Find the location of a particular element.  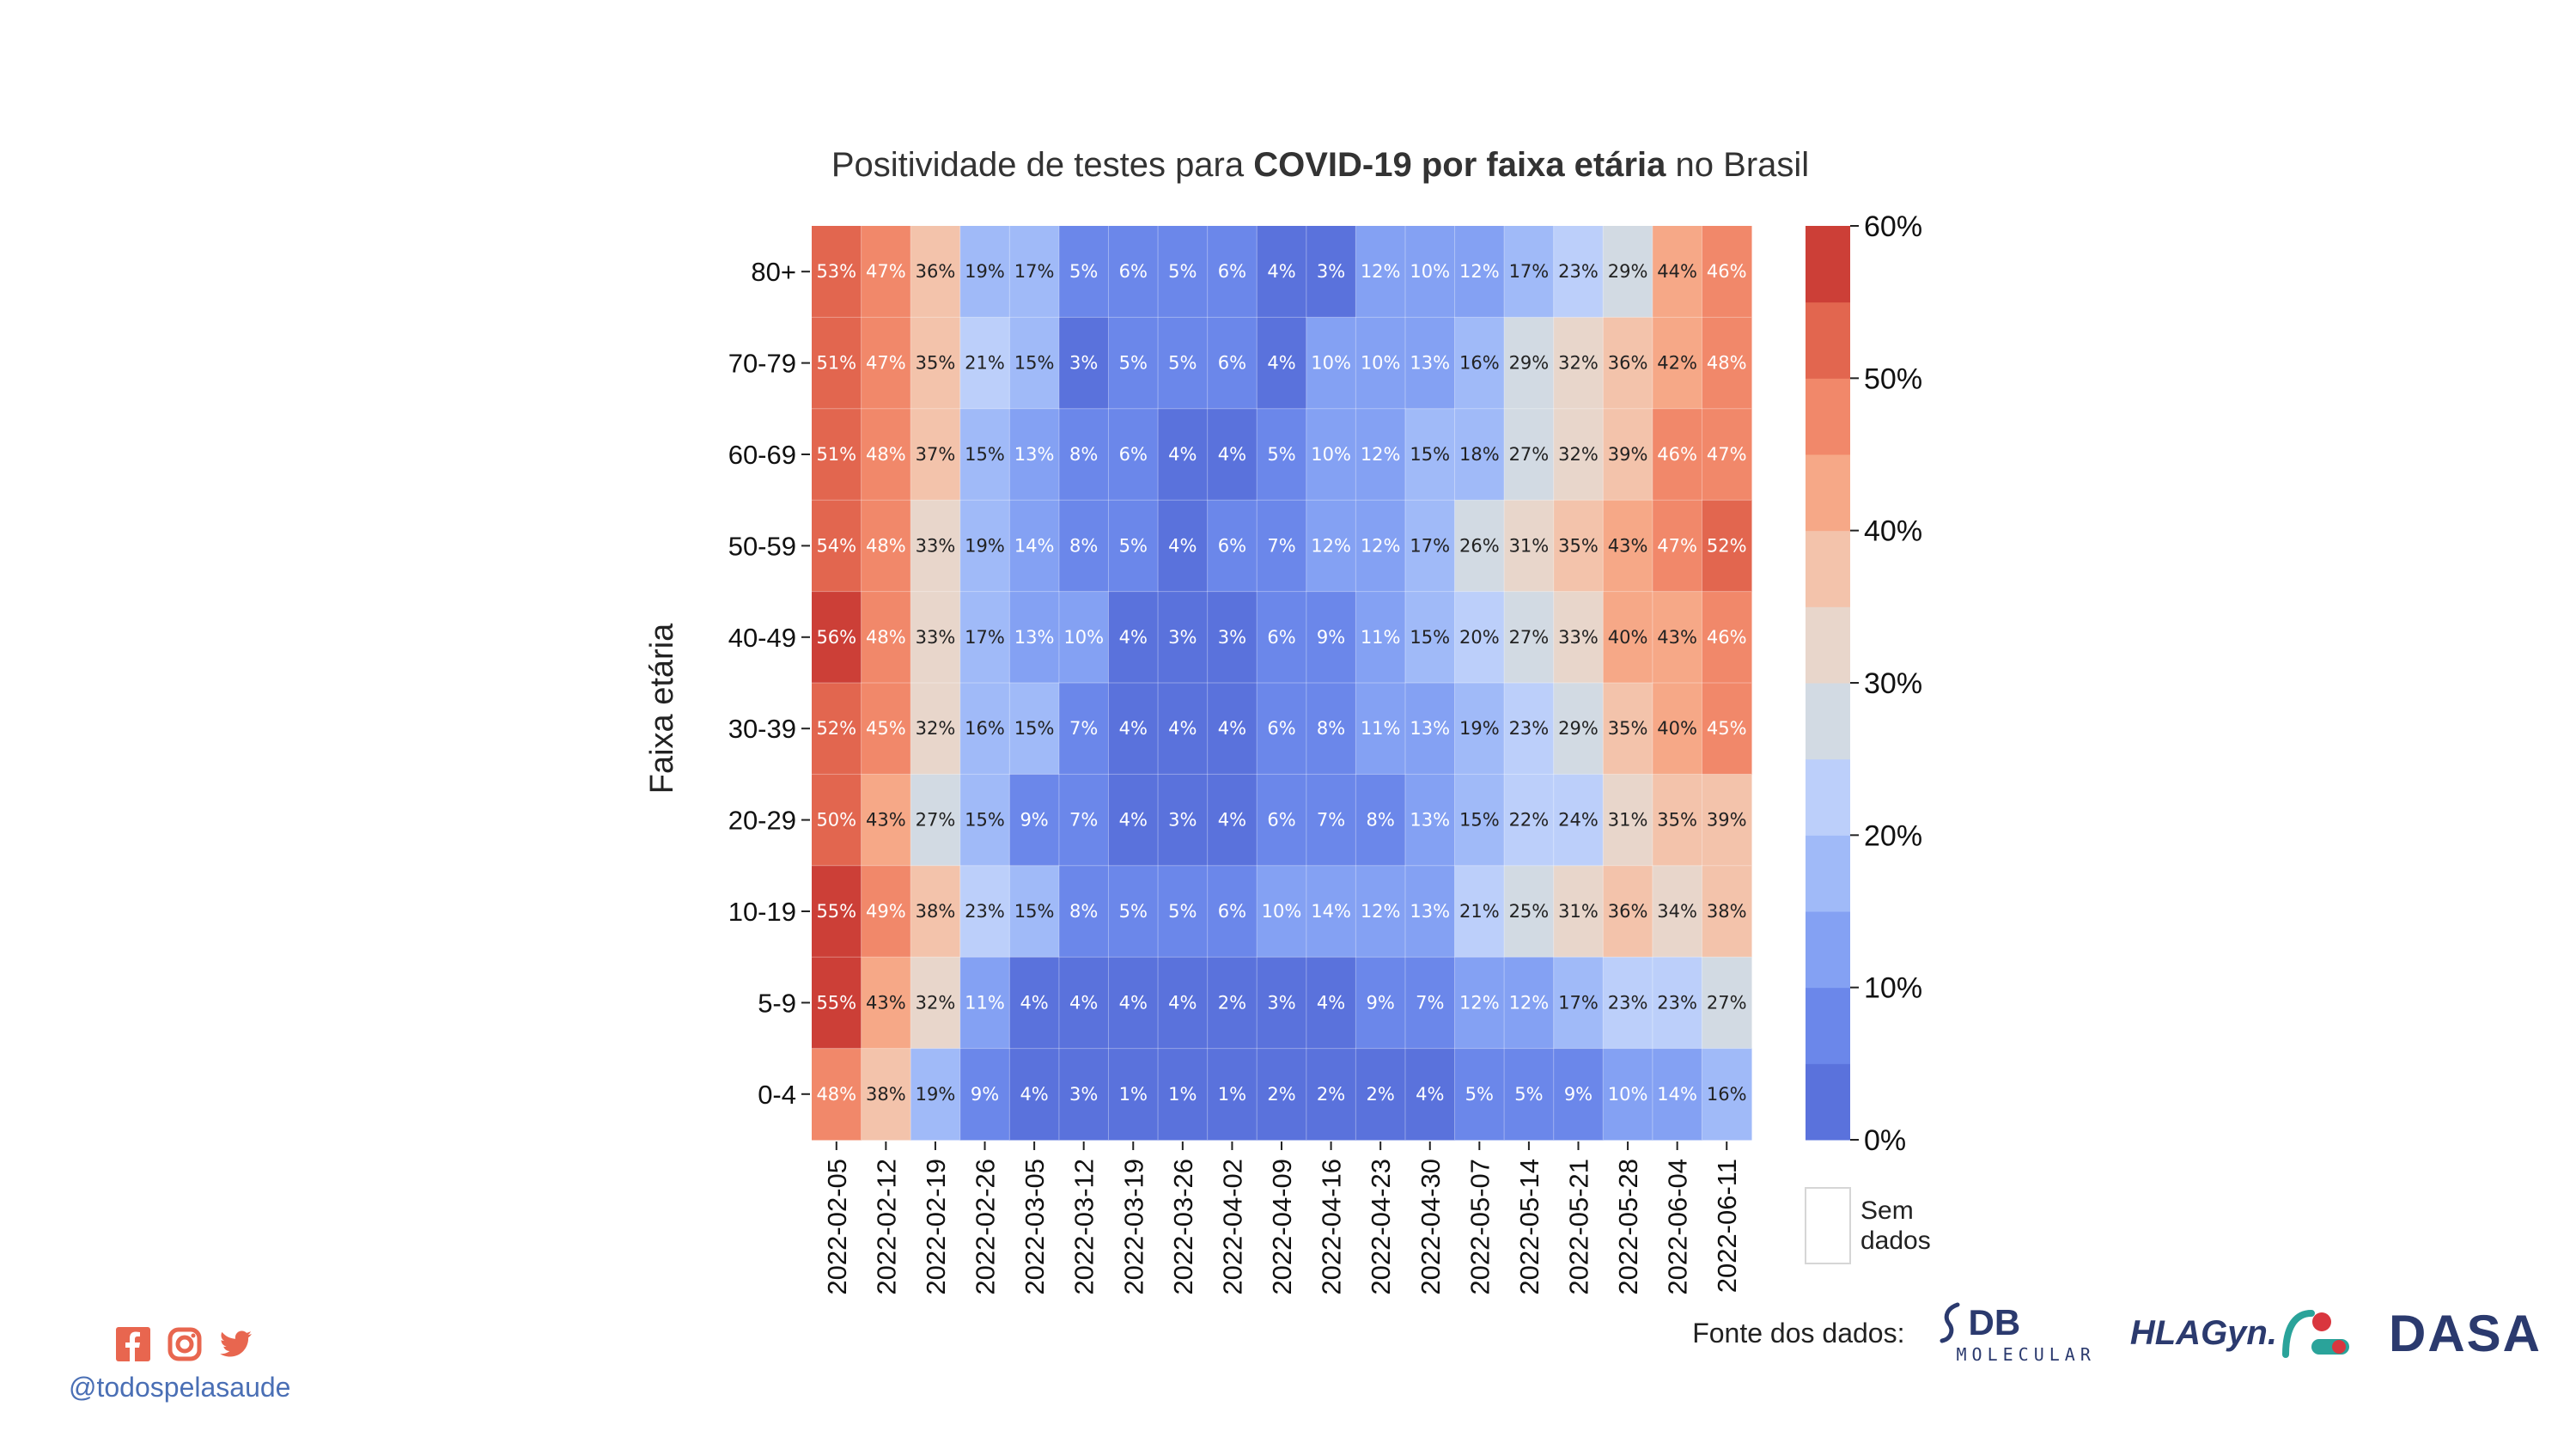

cell-value-label: 55% is located at coordinates (836, 911).